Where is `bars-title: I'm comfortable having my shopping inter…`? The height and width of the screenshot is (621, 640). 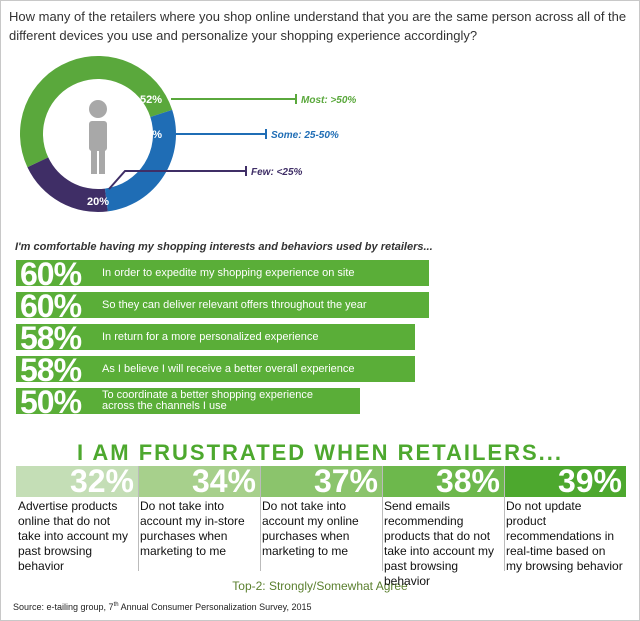 bars-title: I'm comfortable having my shopping inter… is located at coordinates (224, 247).